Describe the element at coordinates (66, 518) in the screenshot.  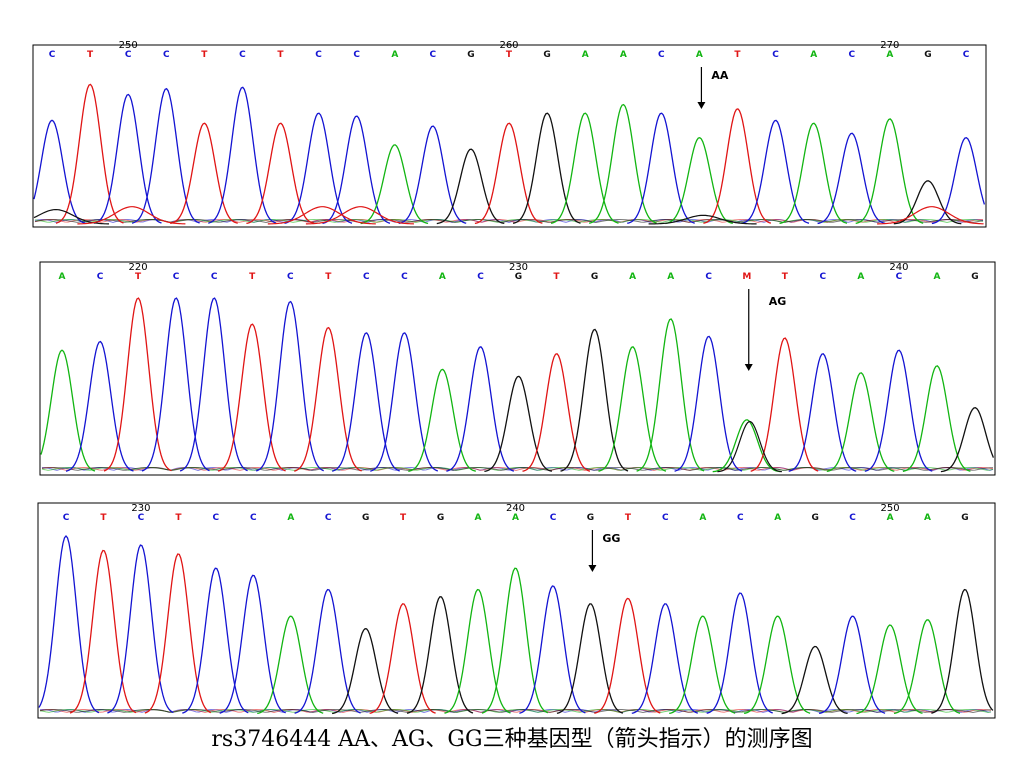
I see `base-call-1: C` at that location.